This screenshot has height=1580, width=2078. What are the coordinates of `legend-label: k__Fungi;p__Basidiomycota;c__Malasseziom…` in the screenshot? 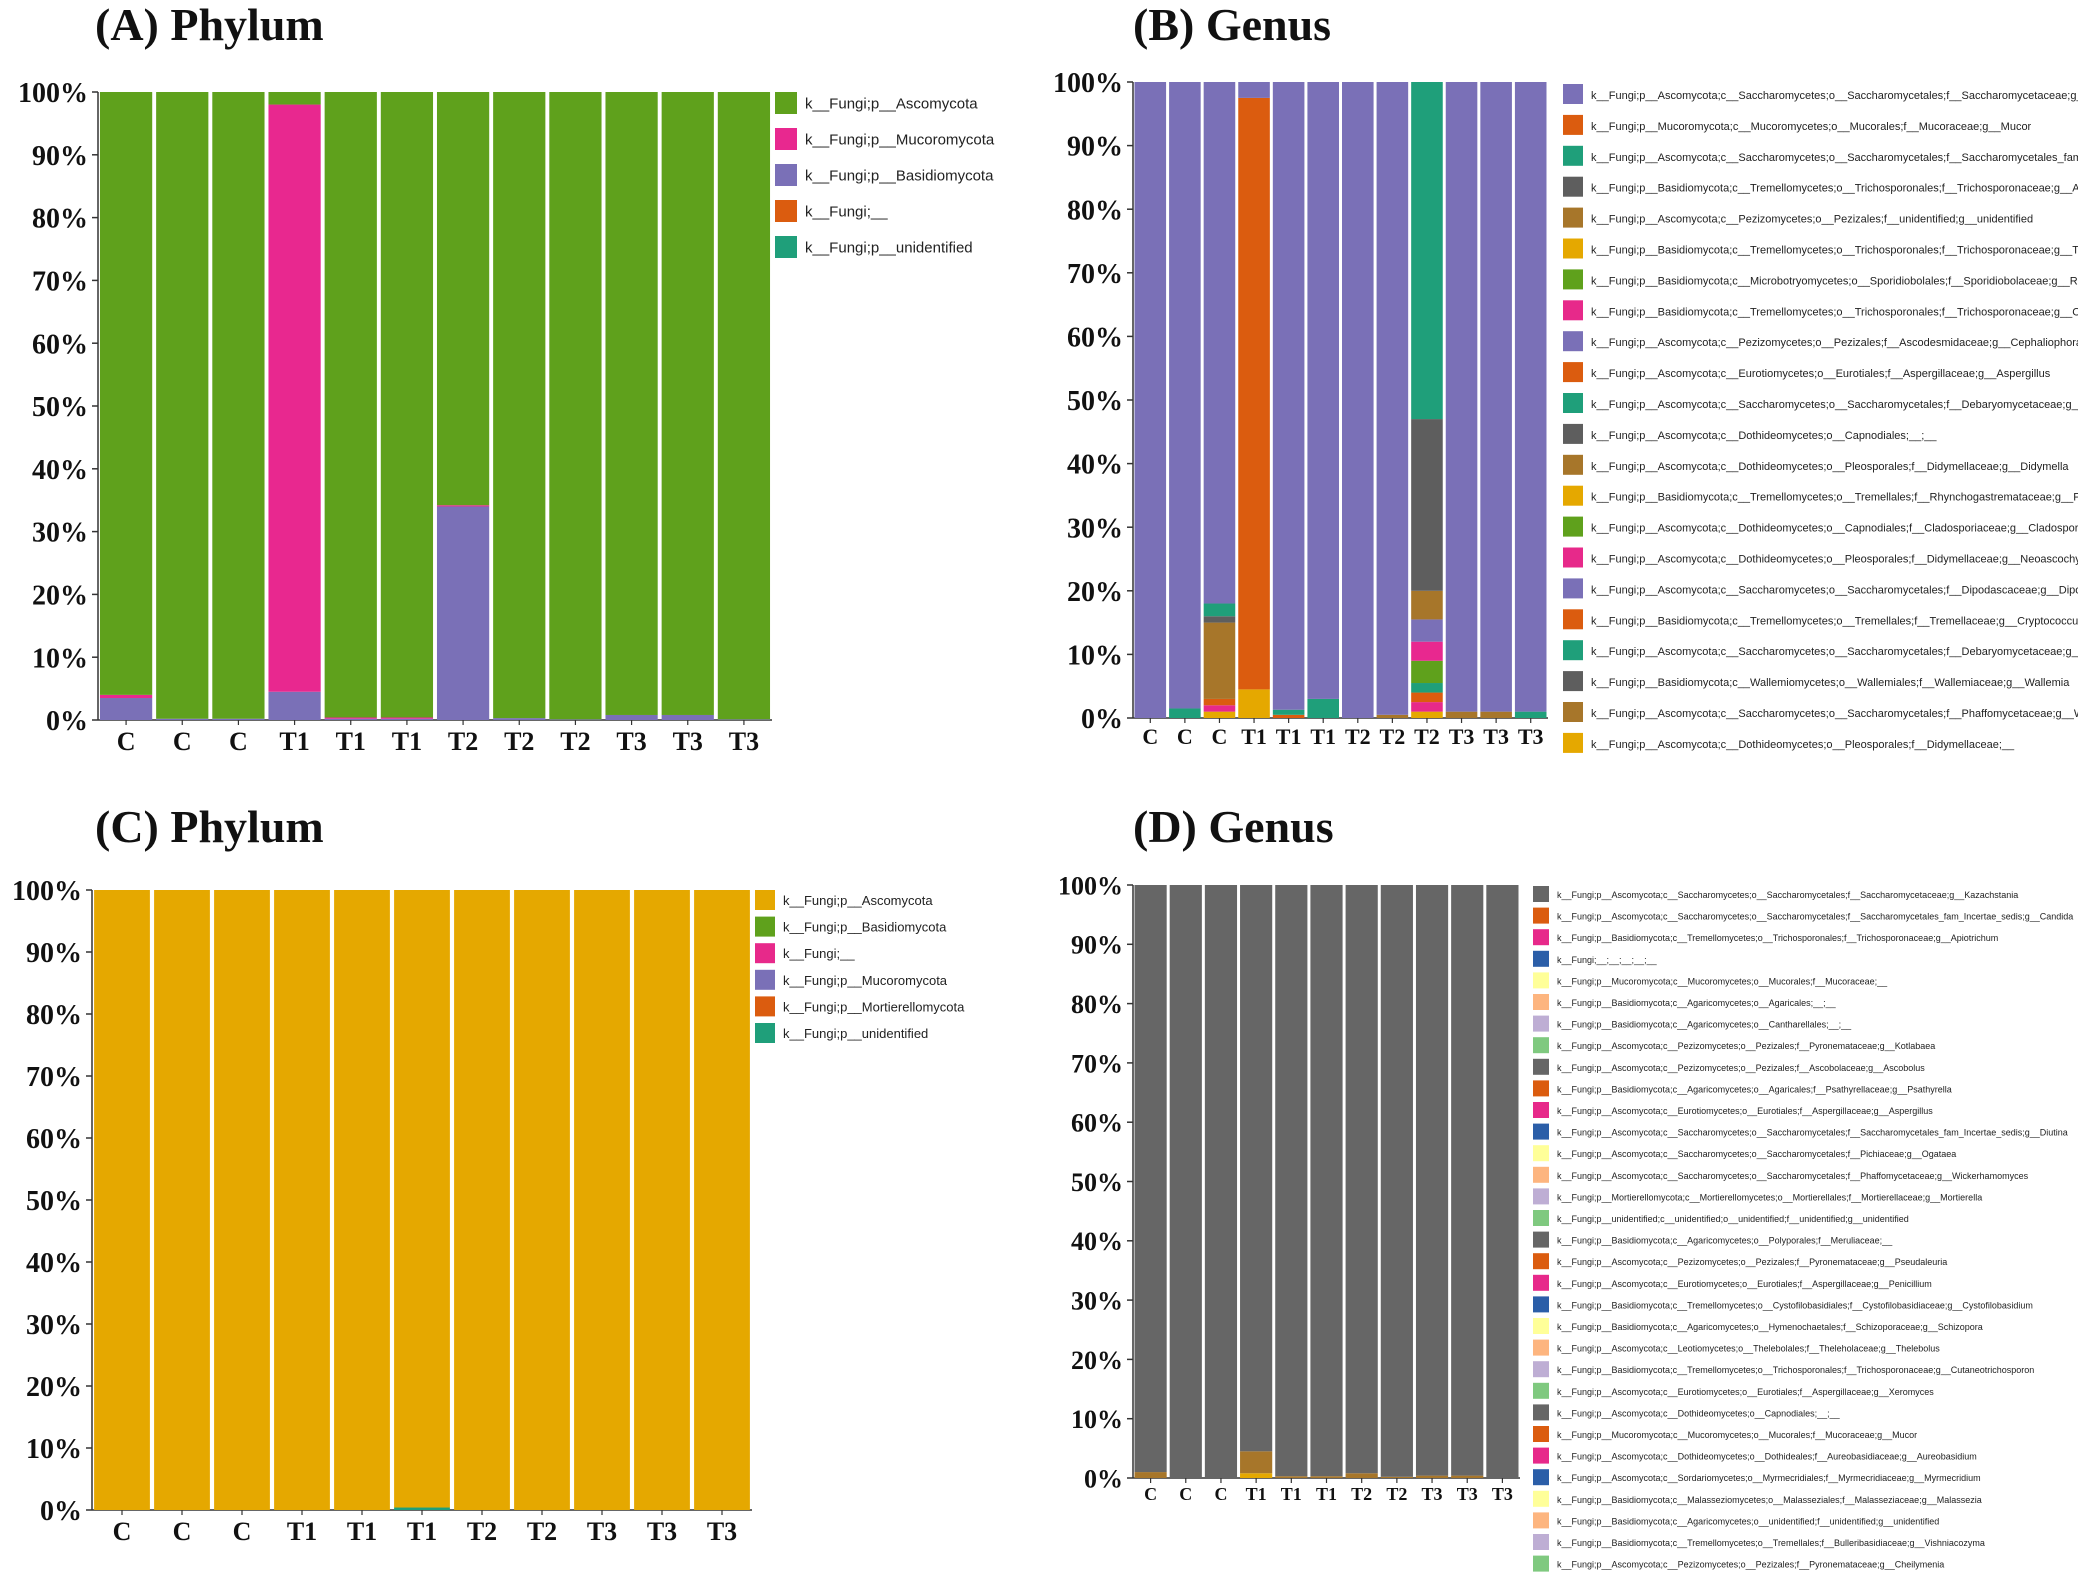 It's located at (1769, 1500).